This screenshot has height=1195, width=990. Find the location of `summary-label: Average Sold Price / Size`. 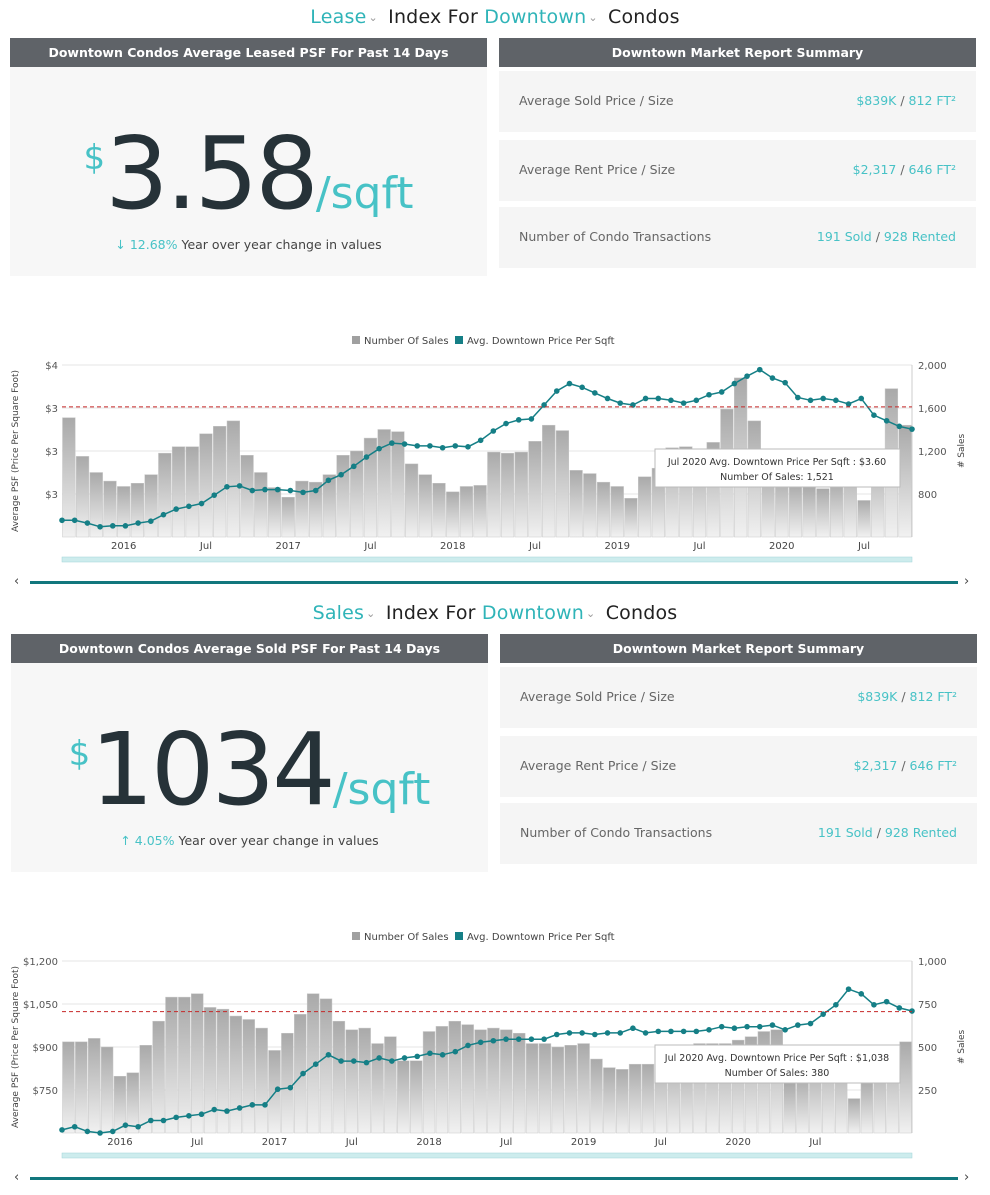

summary-label: Average Sold Price / Size is located at coordinates (596, 100).